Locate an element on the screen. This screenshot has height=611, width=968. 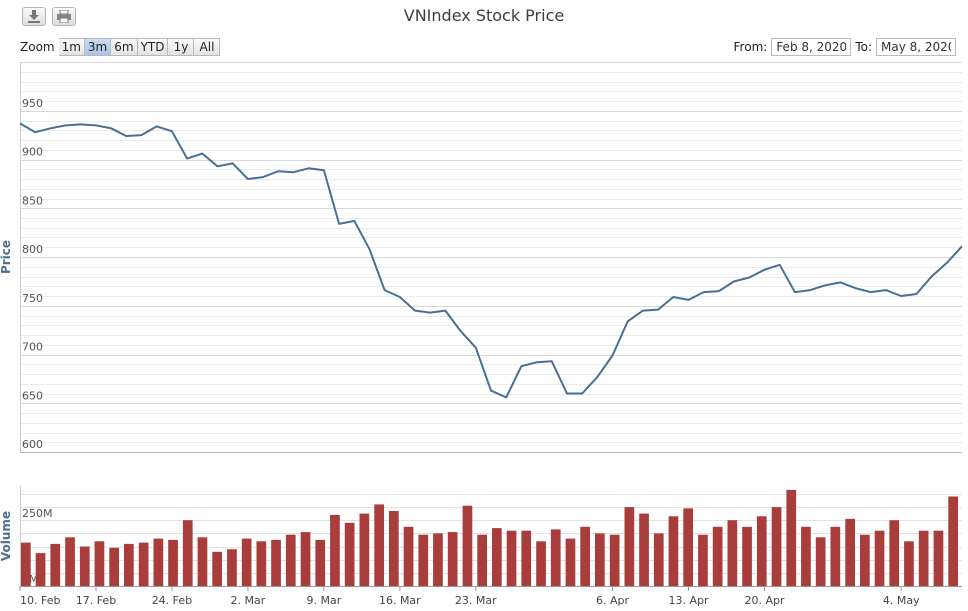
price-tick-label: 650 is located at coordinates (32, 395).